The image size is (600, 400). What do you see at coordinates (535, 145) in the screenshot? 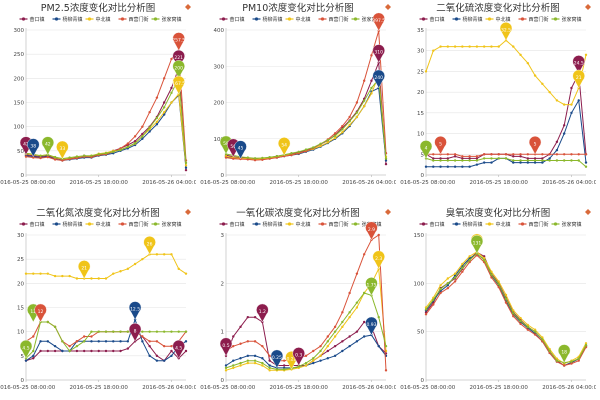
I see `value-pin: 5` at bounding box center [535, 145].